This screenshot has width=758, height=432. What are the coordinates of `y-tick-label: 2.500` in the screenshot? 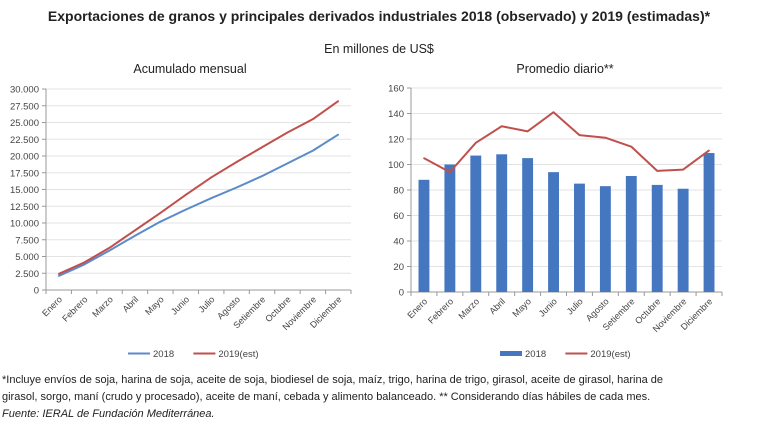 It's located at (27, 274).